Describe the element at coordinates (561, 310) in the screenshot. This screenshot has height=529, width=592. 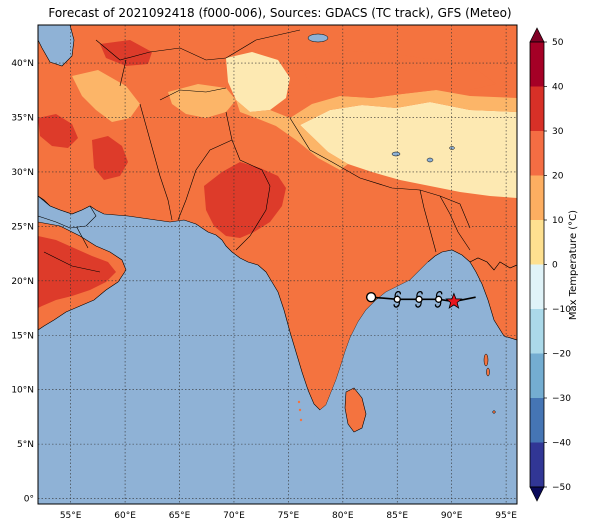
I see `colorbar-tick-label: −10` at that location.